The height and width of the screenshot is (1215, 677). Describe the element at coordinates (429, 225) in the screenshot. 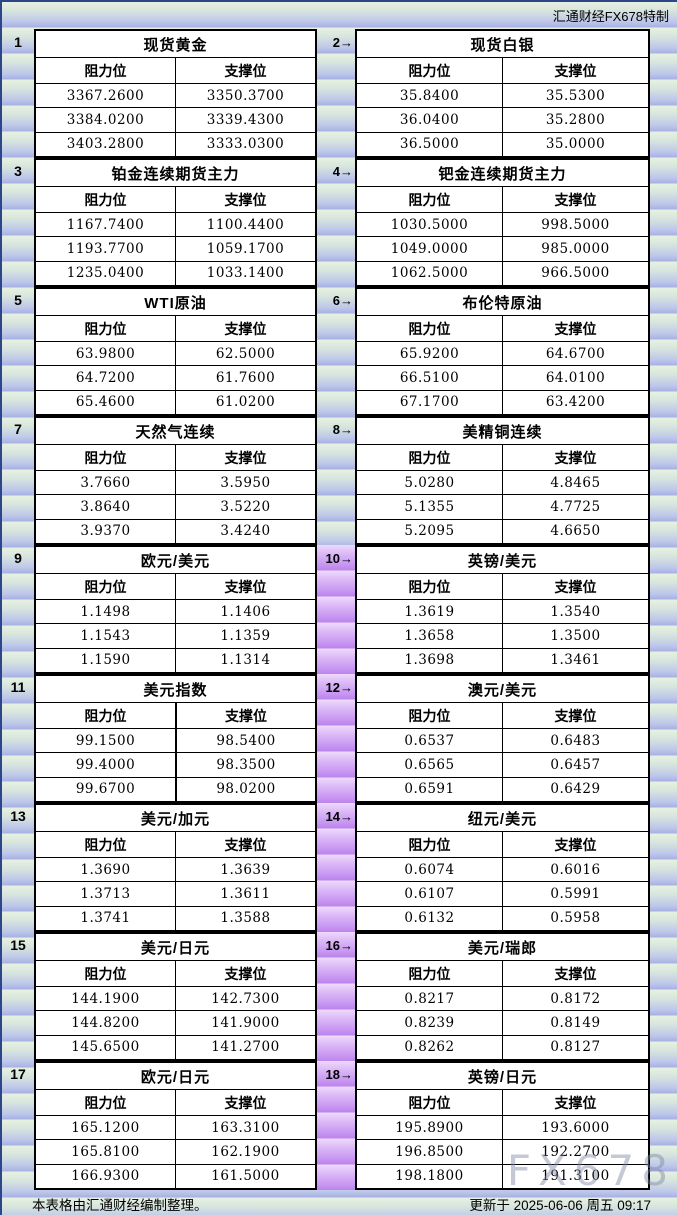

I see `resistance-value: 1030.5000` at that location.